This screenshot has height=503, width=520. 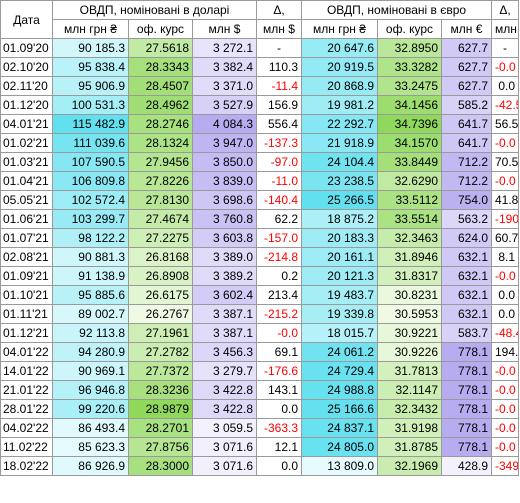 I want to click on usd-amount-cell: 3 071.6, so click(x=224, y=447).